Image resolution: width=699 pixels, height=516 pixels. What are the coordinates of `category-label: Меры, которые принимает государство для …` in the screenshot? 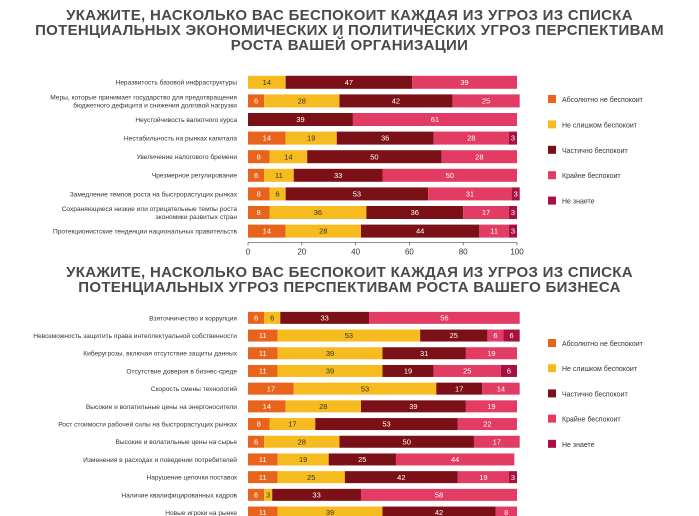 It's located at (143, 101).